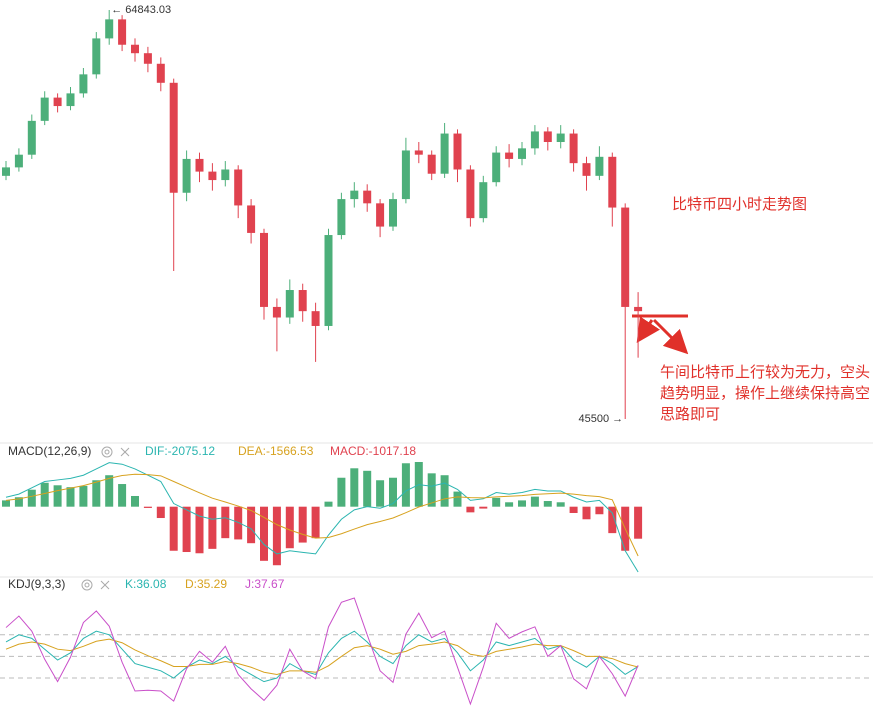  What do you see at coordinates (206, 584) in the screenshot?
I see `legend-value: D:35.29` at bounding box center [206, 584].